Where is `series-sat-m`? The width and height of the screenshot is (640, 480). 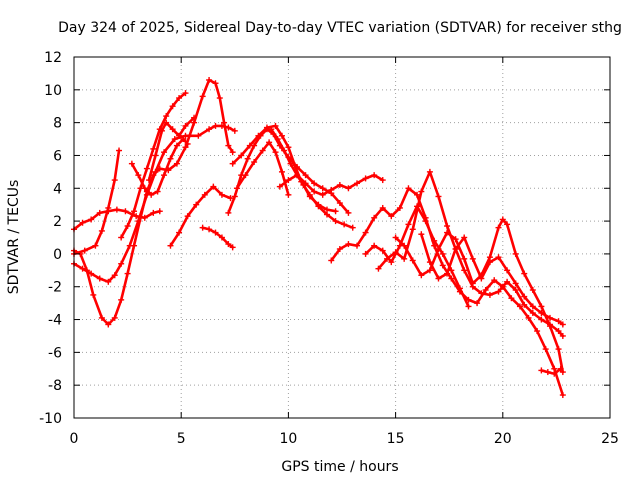 series-sat-m is located at coordinates (303, 170).